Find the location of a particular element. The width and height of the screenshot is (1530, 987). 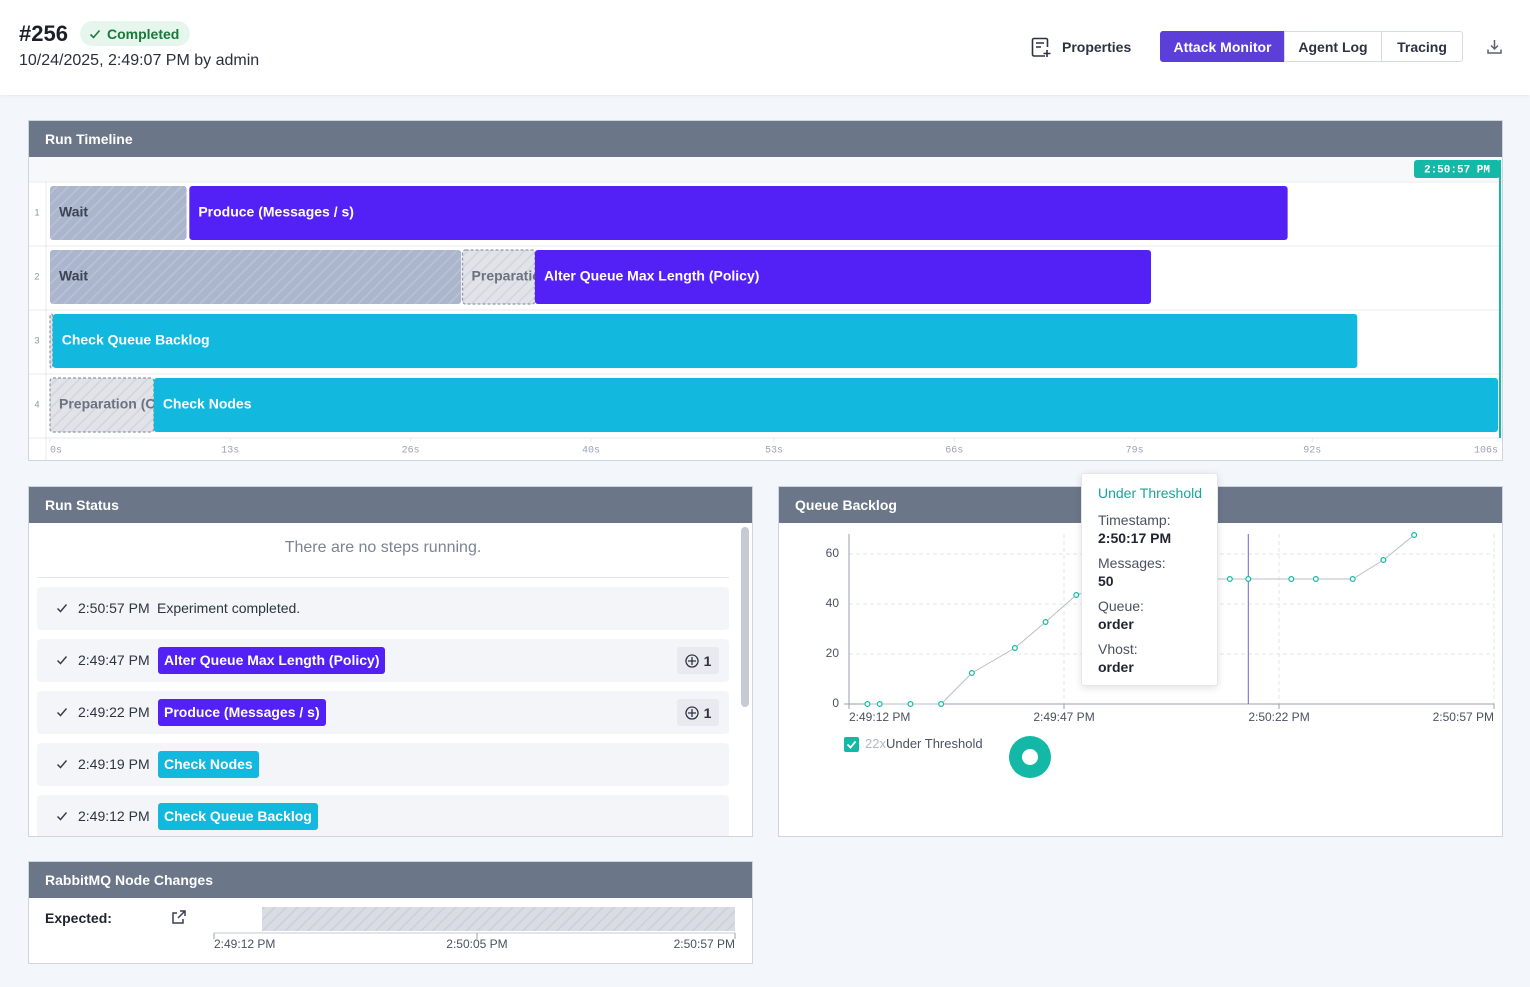

tab: Attack Monitor is located at coordinates (1222, 46).